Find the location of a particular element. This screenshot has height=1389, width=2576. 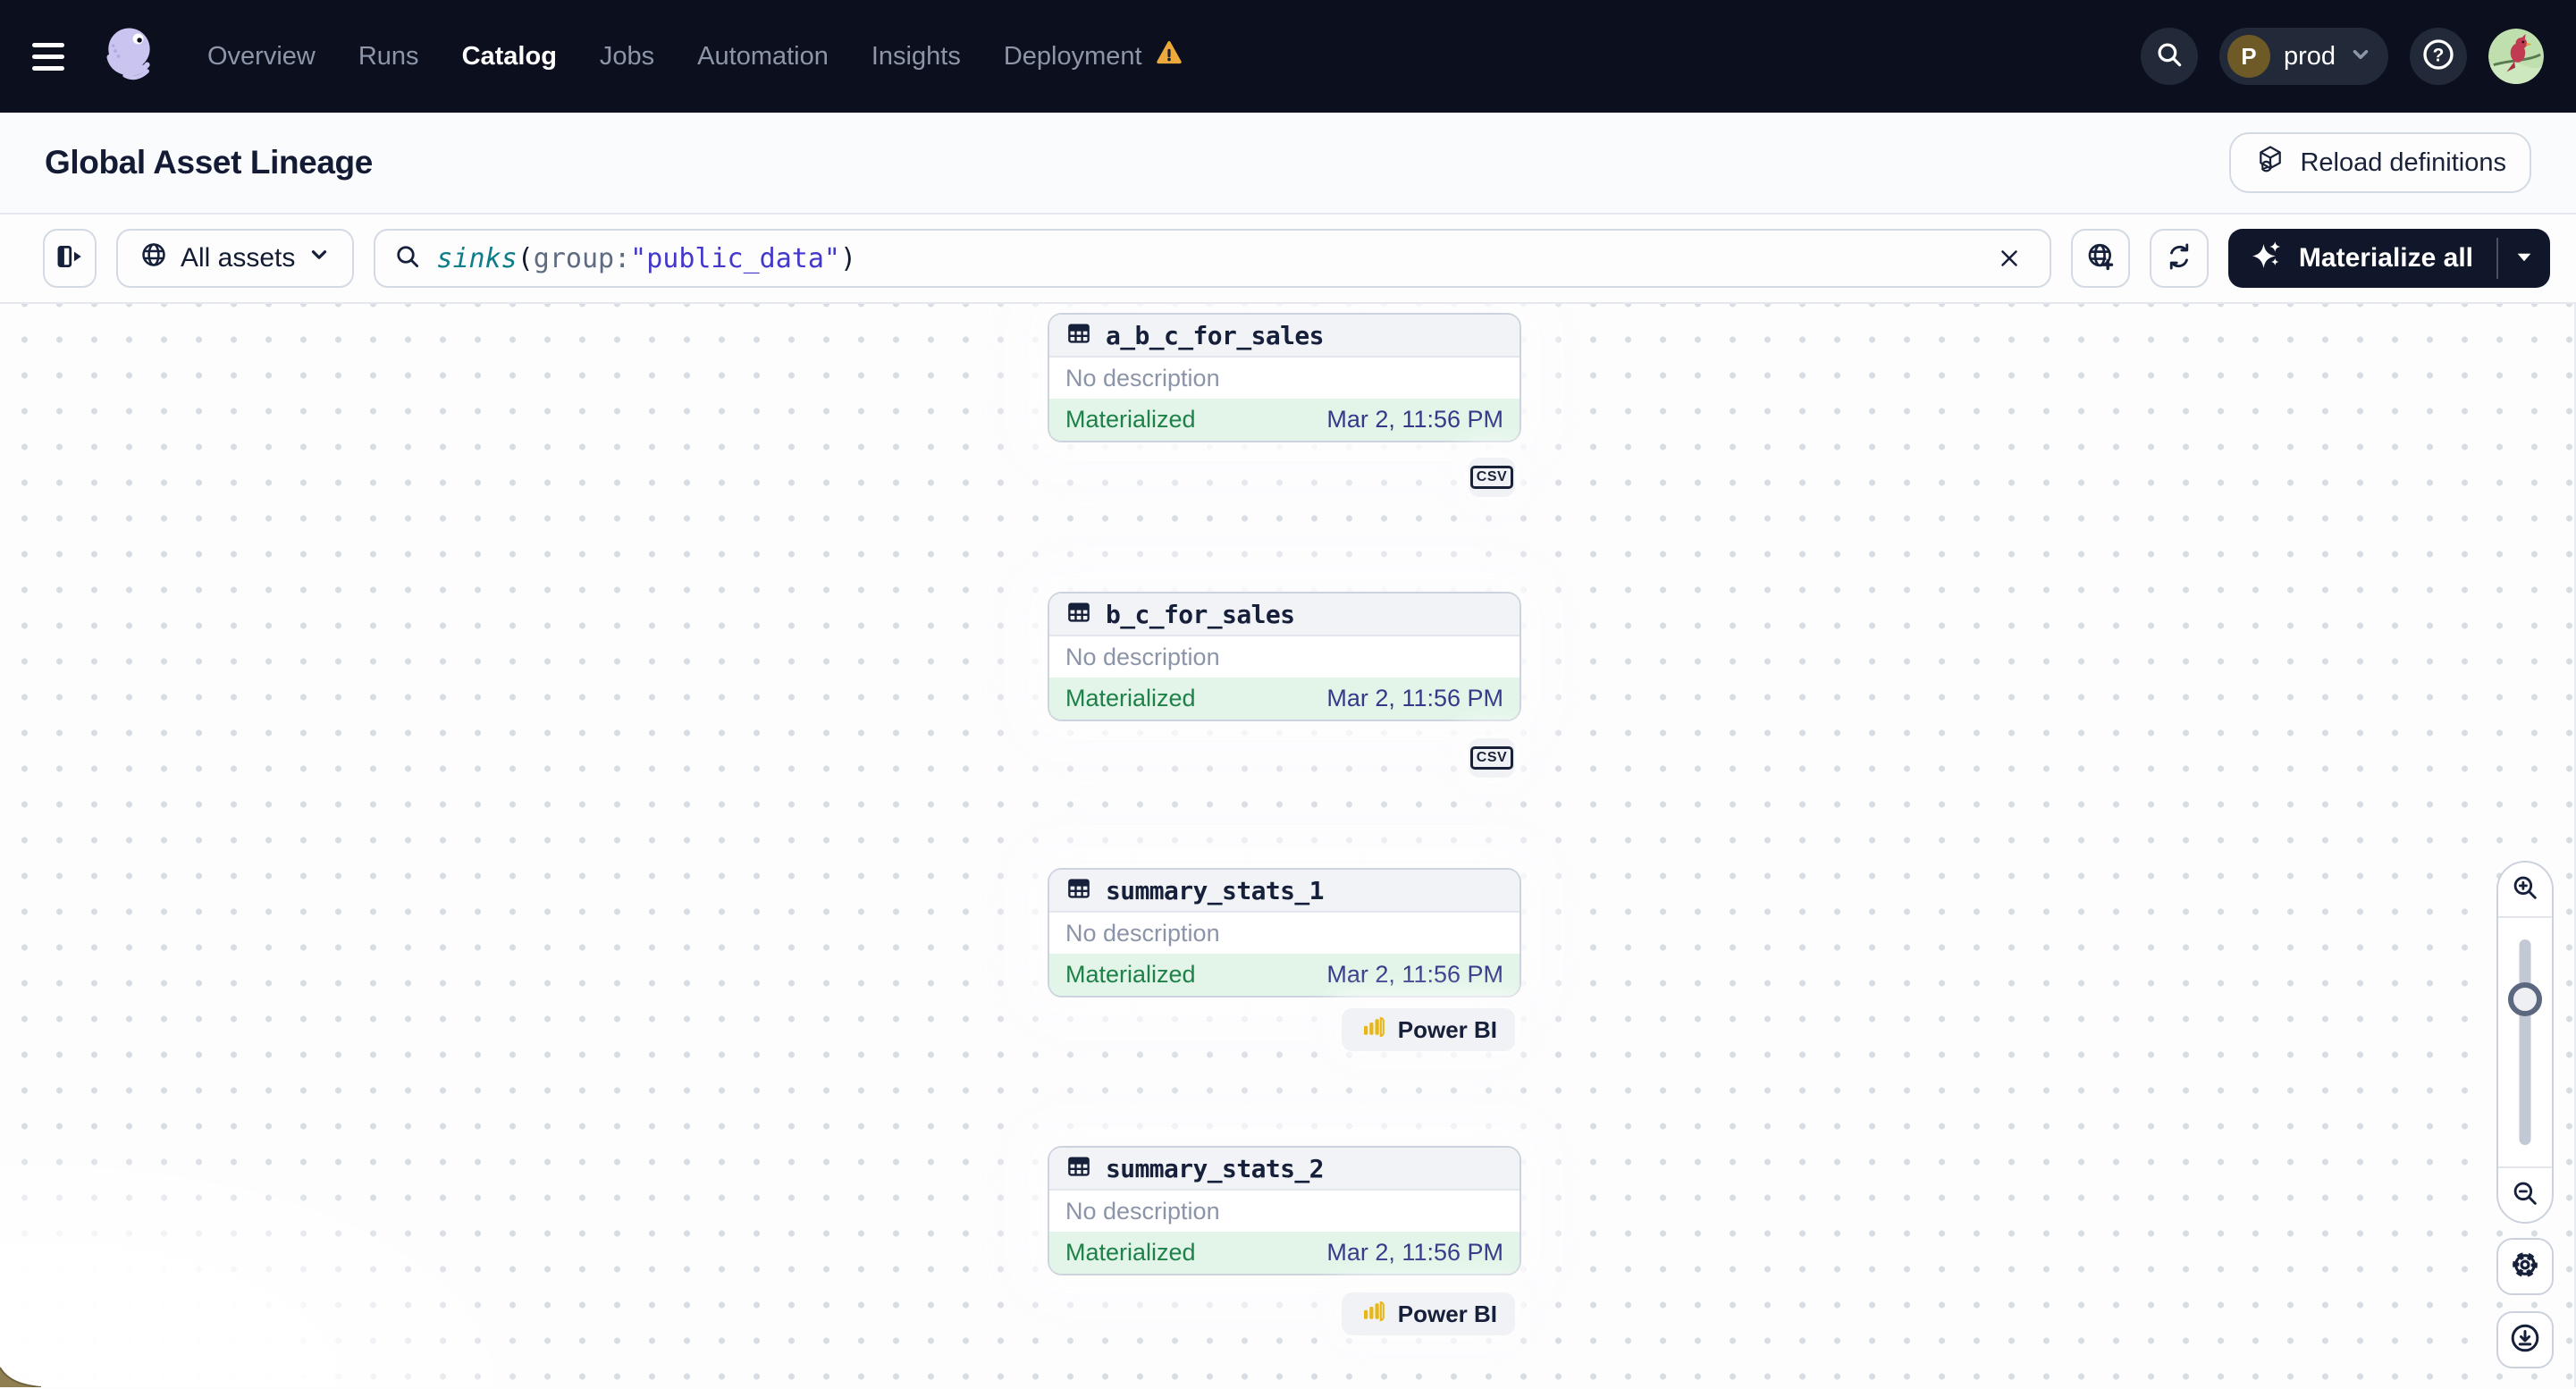

asset-node-header: summary_stats_1 is located at coordinates (1285, 891).